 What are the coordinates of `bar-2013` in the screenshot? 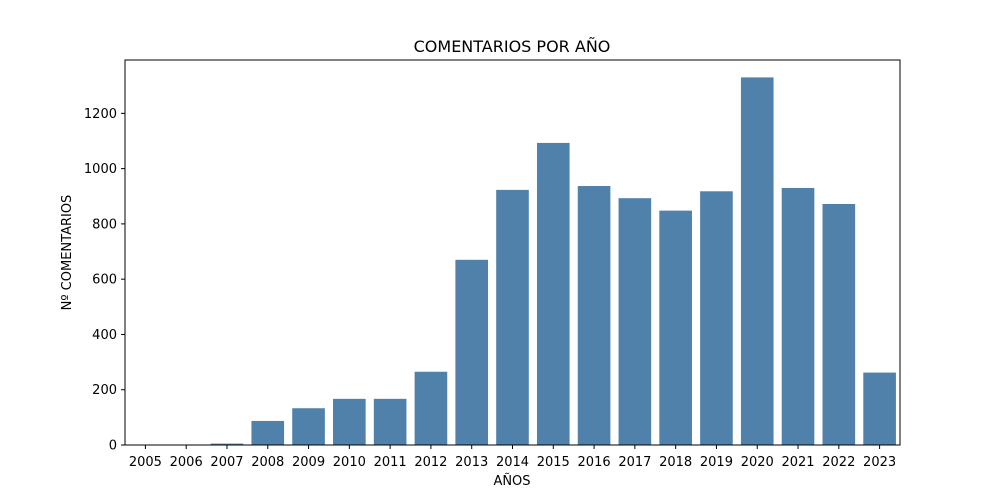 It's located at (472, 352).